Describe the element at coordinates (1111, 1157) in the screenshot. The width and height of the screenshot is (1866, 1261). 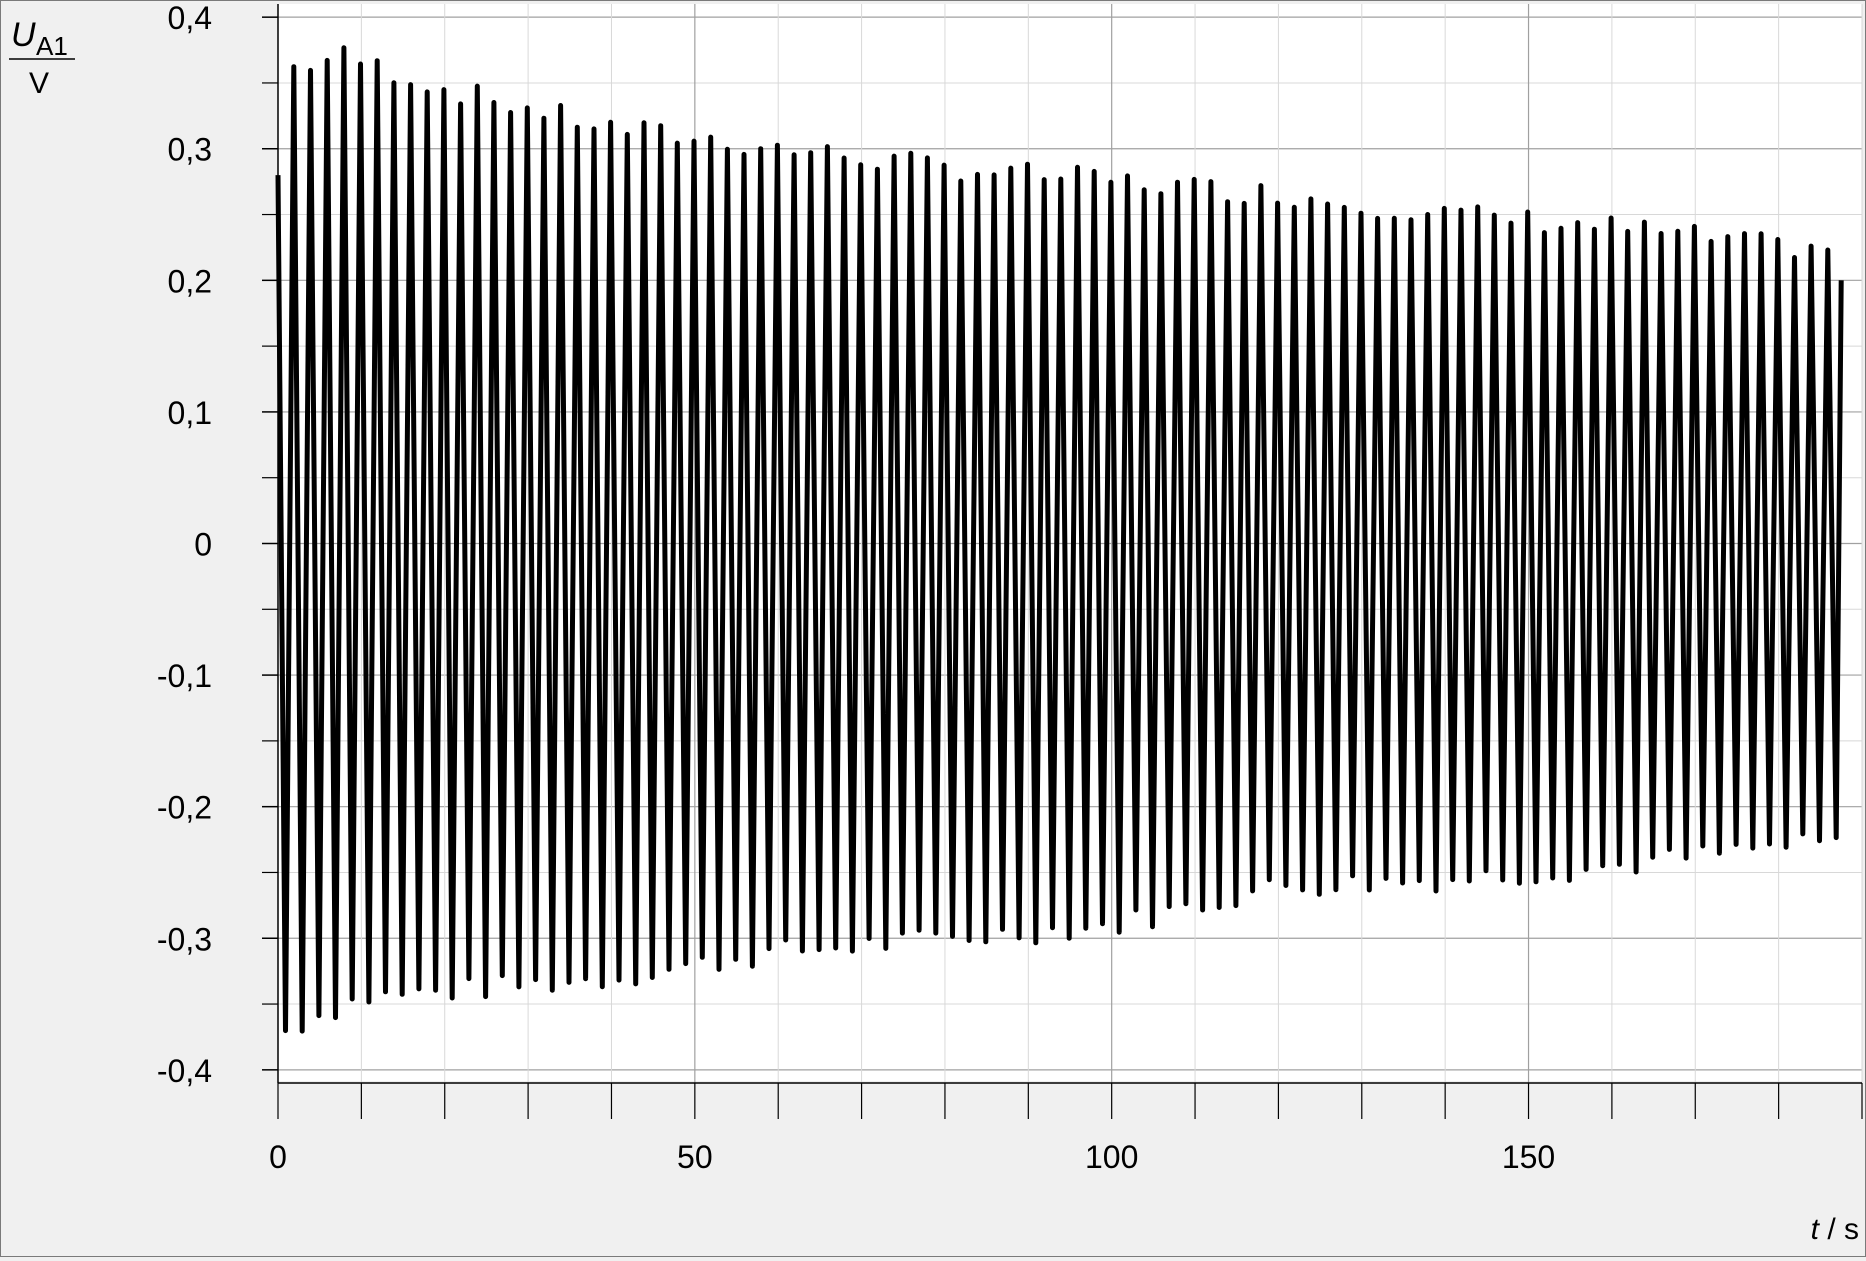
I see `x-tick-label: 100` at that location.